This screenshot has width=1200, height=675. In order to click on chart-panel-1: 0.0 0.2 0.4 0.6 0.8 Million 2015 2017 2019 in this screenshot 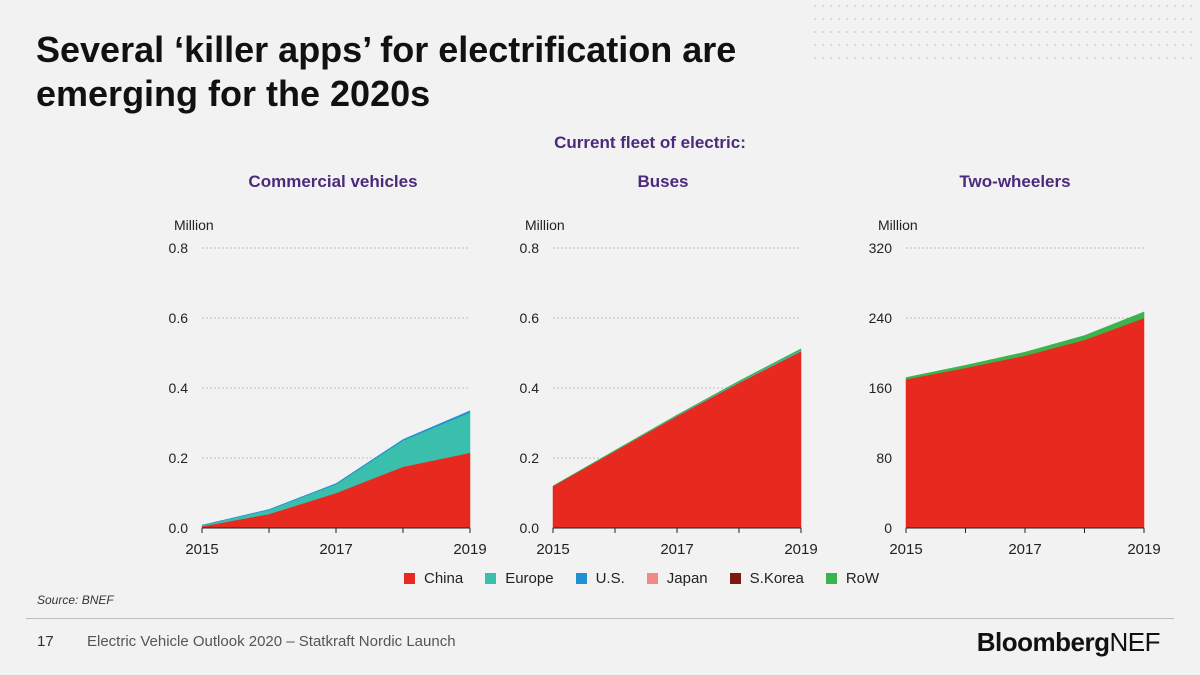, I will do `click(669, 387)`.